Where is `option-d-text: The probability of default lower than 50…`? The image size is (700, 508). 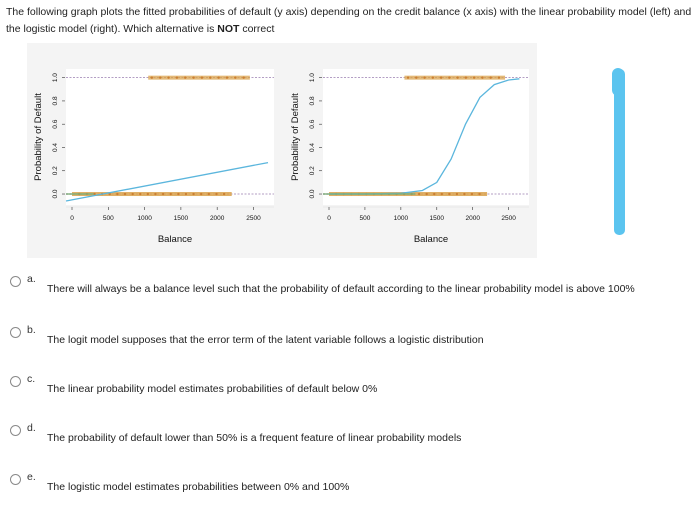
option-d-text: The probability of default lower than 50… is located at coordinates (254, 438).